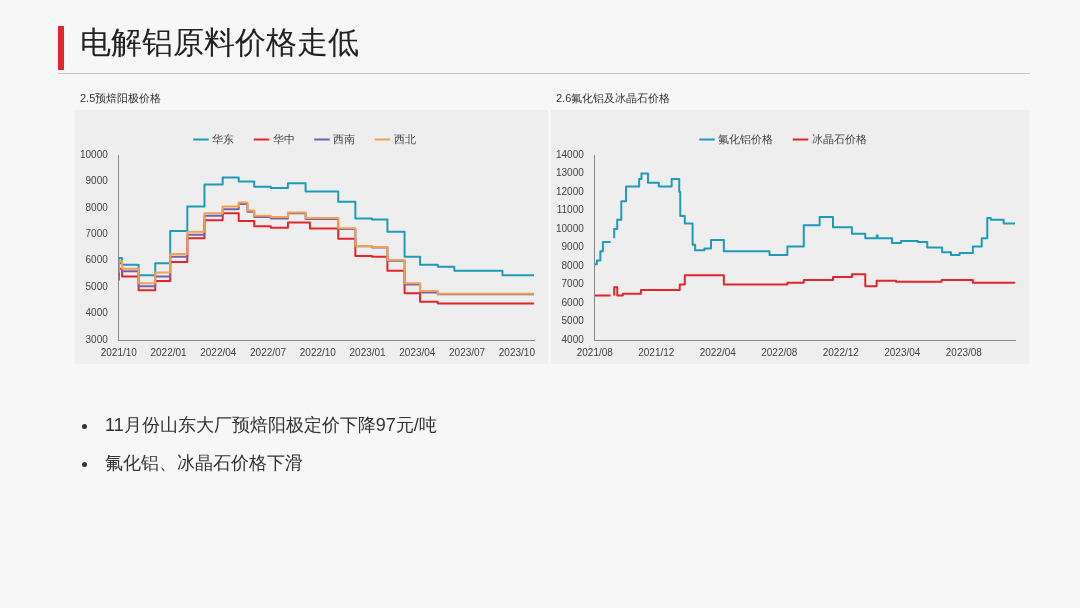 Image resolution: width=1080 pixels, height=608 pixels. Describe the element at coordinates (223, 138) in the screenshot. I see `legend-label: 华东` at that location.